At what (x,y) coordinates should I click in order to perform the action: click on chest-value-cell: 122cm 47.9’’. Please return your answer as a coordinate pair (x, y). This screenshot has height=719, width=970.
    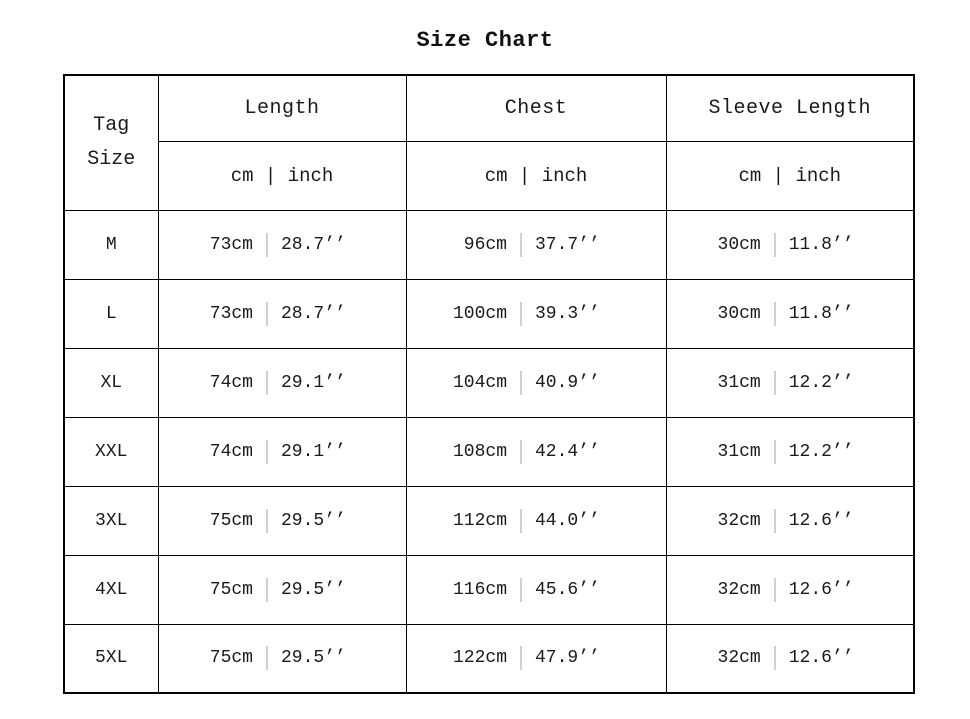
    Looking at the image, I should click on (536, 658).